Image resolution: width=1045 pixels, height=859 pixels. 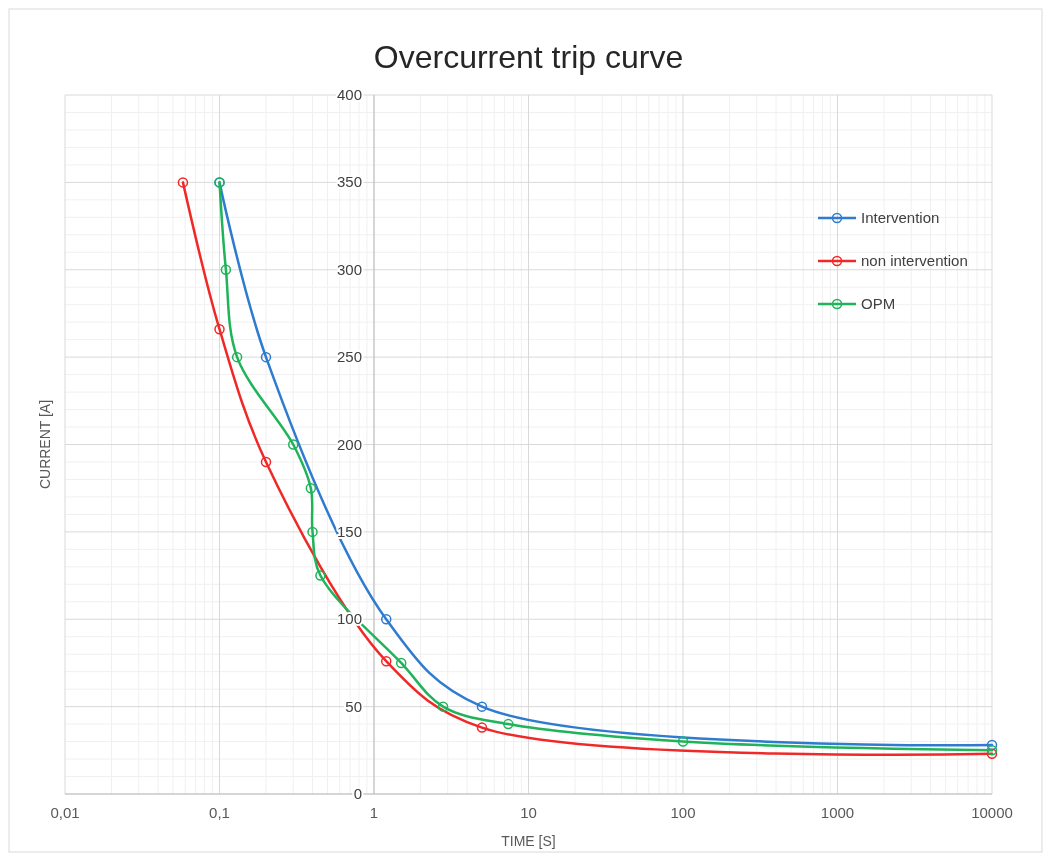 I want to click on y-tick-label: 0, so click(x=357, y=793).